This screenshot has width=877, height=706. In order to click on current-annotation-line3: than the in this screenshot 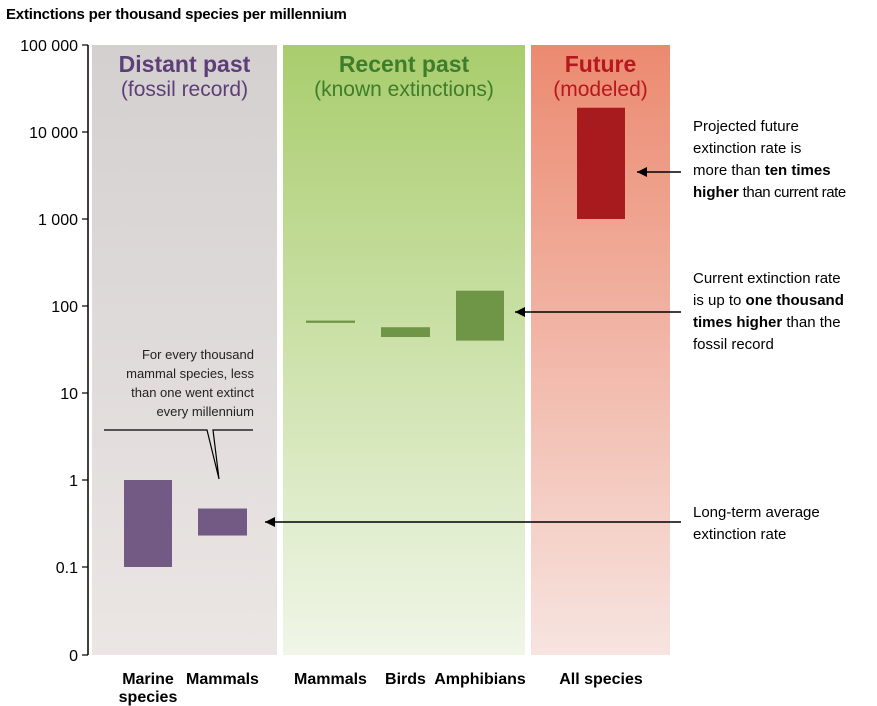, I will do `click(811, 322)`.